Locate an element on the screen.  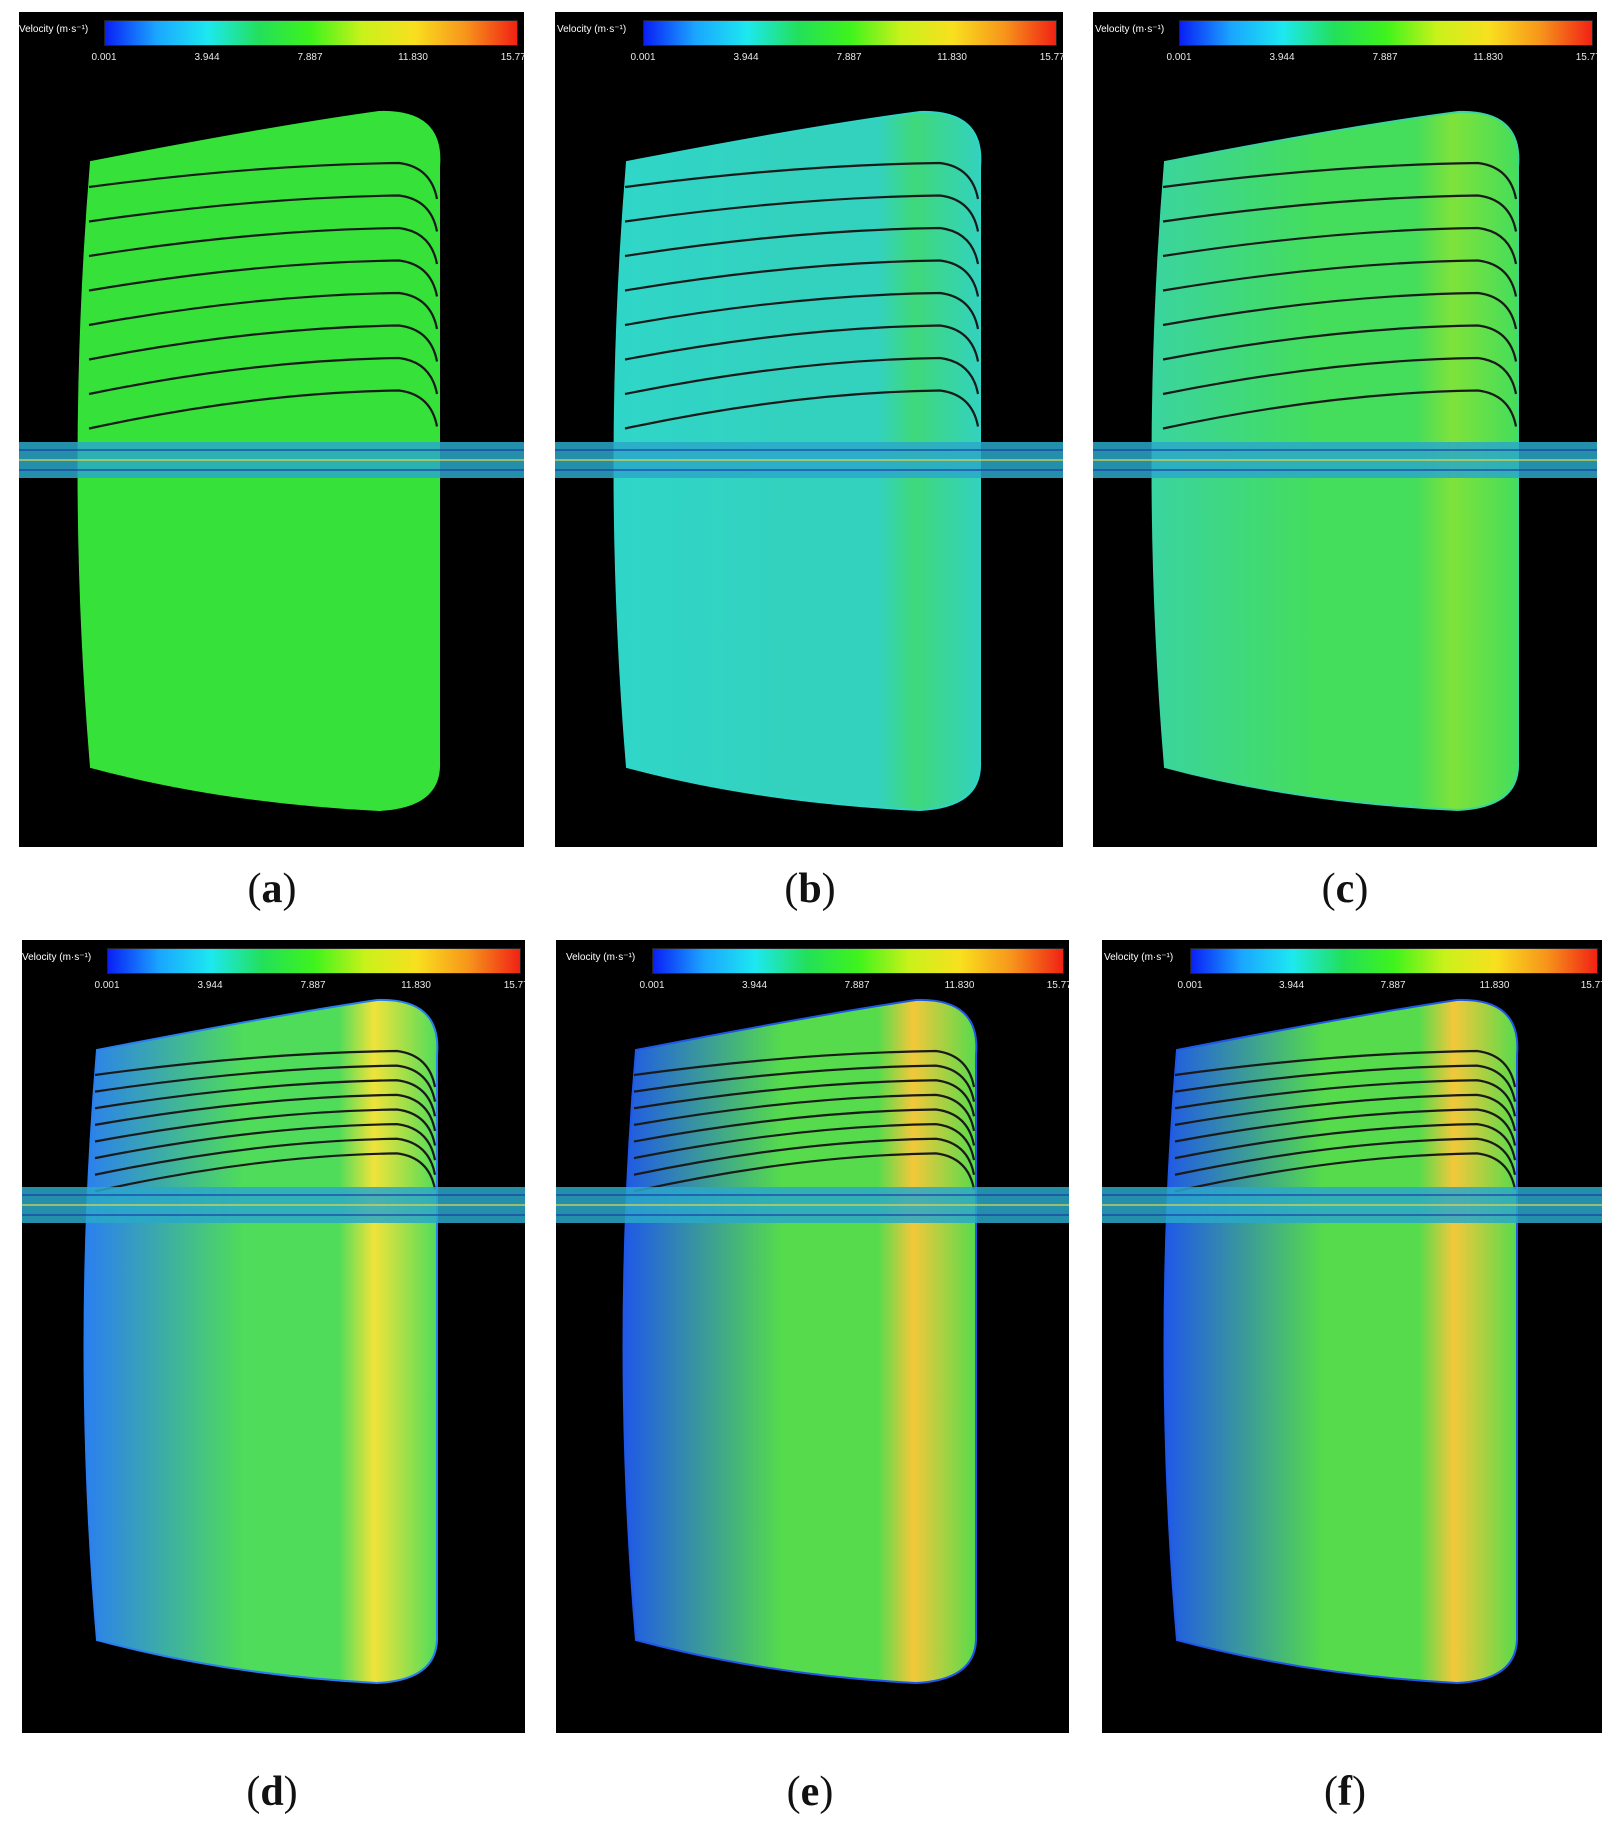
caption-c: (c) is located at coordinates (1345, 889).